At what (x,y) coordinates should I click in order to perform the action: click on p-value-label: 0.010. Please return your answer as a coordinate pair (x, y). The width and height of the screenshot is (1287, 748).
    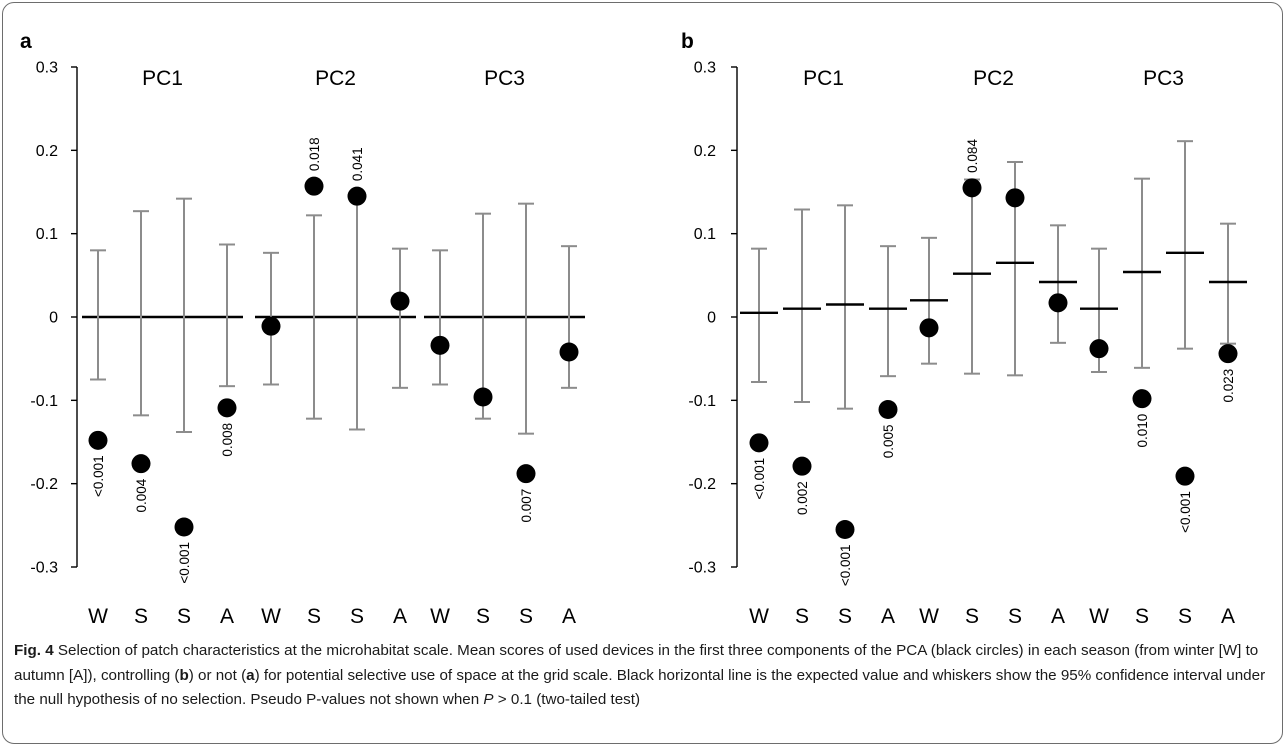
    Looking at the image, I should click on (1142, 431).